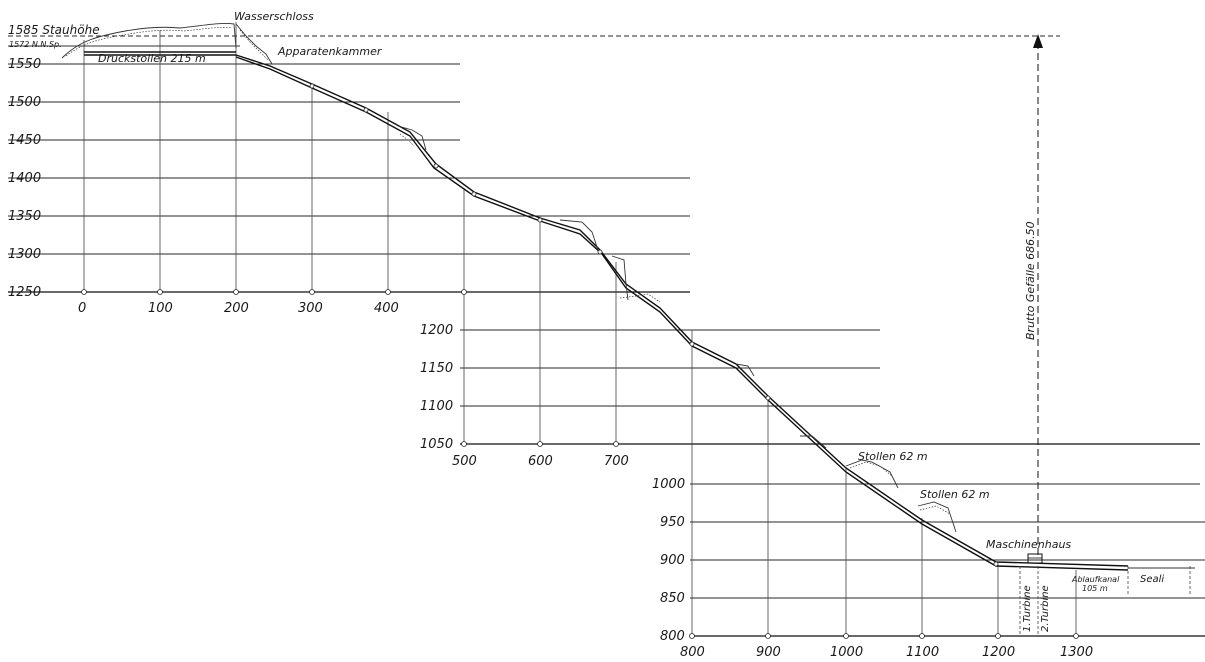 Image resolution: width=1205 pixels, height=662 pixels. I want to click on reservoir-and-surge-tank, so click(140, 44).